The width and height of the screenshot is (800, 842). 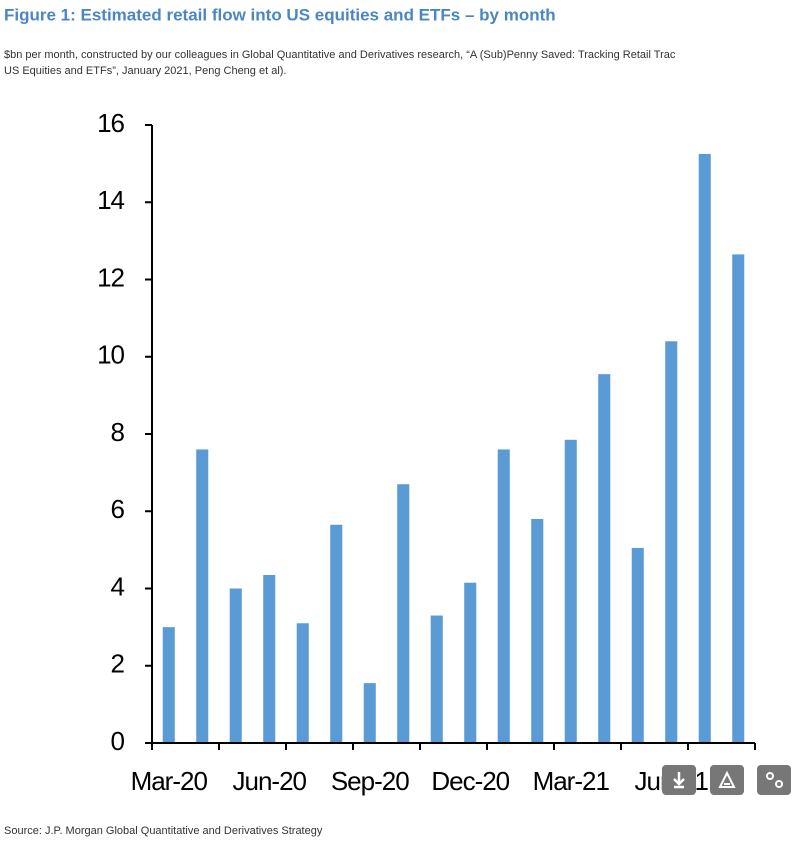 What do you see at coordinates (110, 355) in the screenshot?
I see `y-tick-label: 10` at bounding box center [110, 355].